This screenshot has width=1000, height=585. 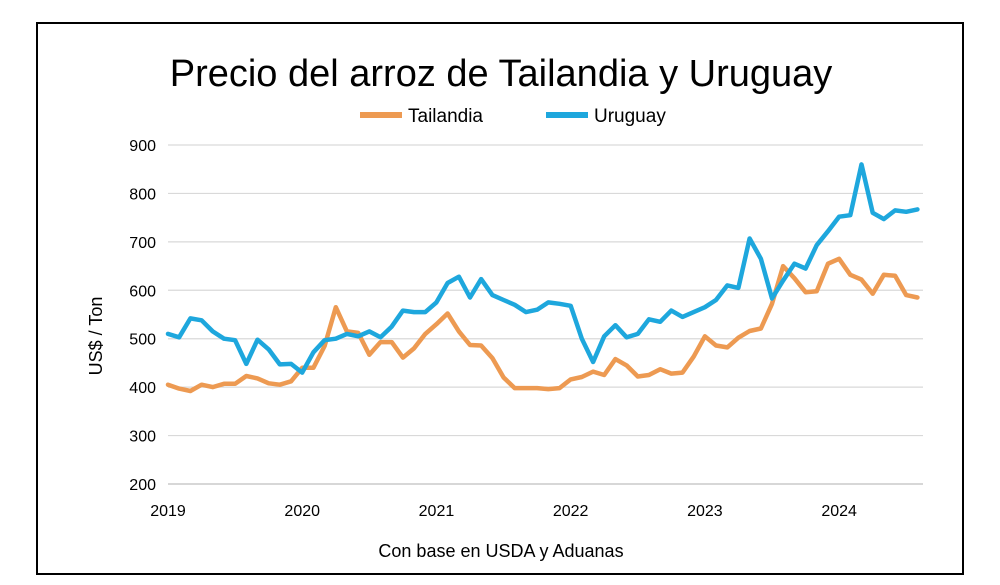 What do you see at coordinates (142, 291) in the screenshot?
I see `y-tick-label: 600` at bounding box center [142, 291].